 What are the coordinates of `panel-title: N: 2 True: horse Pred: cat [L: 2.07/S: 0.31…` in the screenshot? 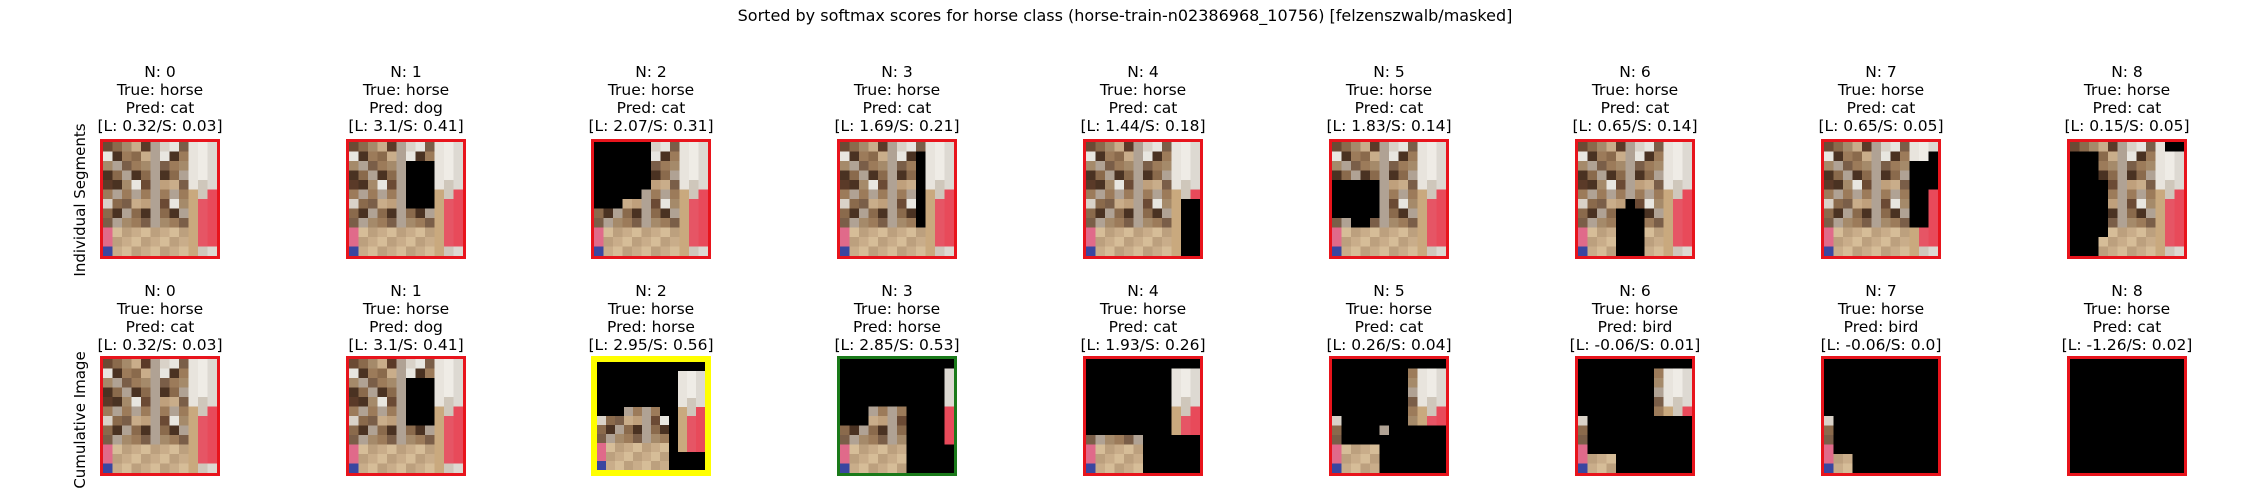 It's located at (651, 99).